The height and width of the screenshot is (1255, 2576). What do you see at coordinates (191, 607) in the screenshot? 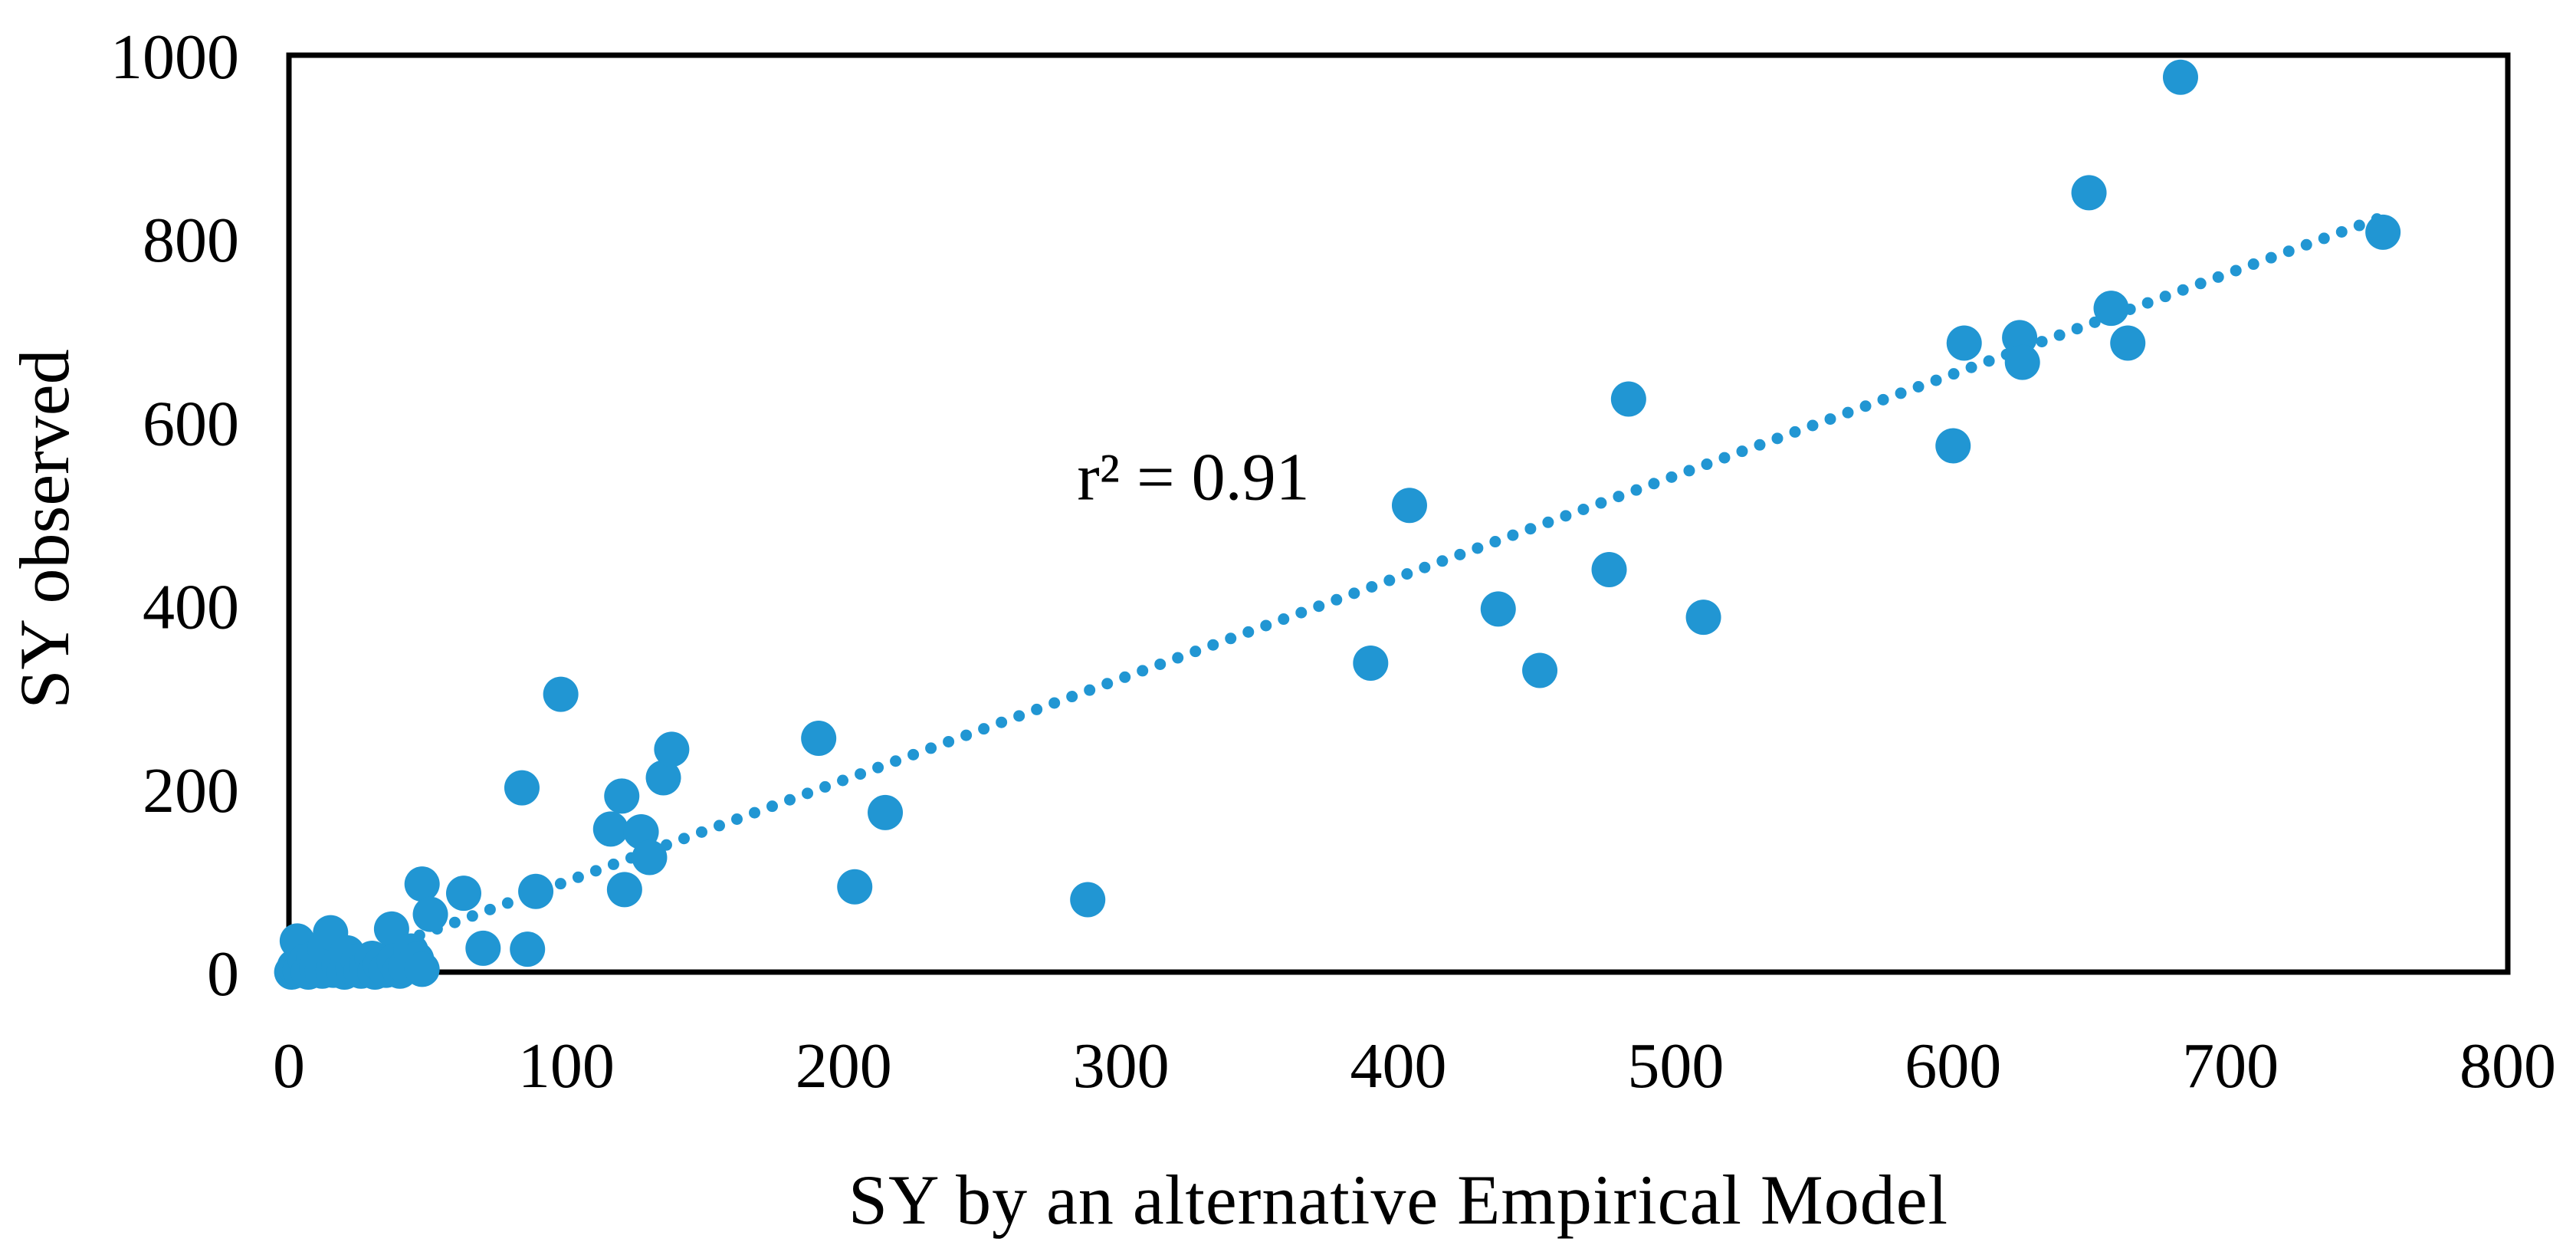
I see `y-tick-label: 400` at bounding box center [191, 607].